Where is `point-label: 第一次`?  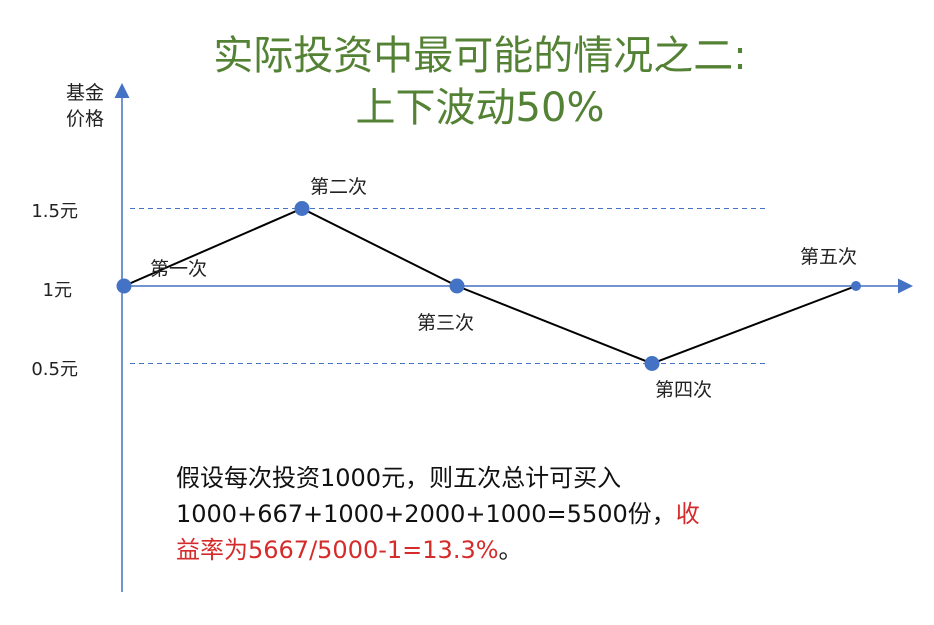 point-label: 第一次 is located at coordinates (179, 269).